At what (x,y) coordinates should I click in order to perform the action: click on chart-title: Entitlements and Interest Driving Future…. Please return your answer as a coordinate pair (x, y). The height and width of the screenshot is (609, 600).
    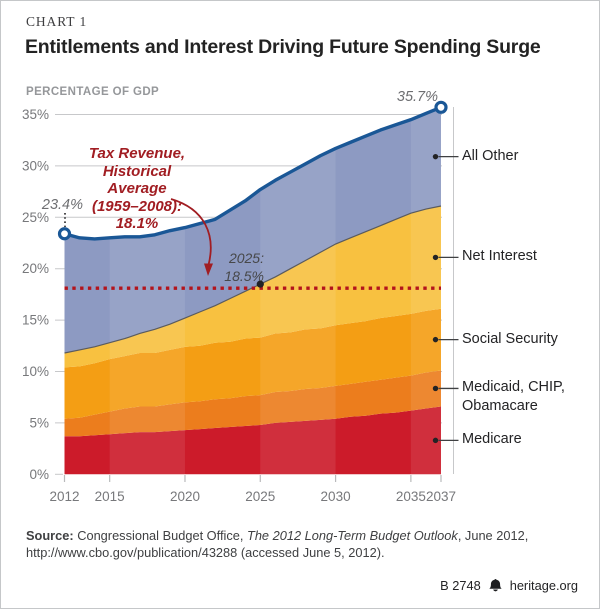
    Looking at the image, I should click on (283, 47).